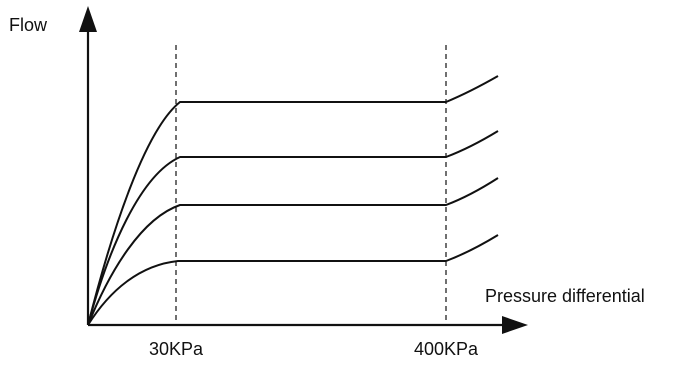 The width and height of the screenshot is (699, 367). Describe the element at coordinates (88, 19) in the screenshot. I see `y-axis-arrow` at that location.